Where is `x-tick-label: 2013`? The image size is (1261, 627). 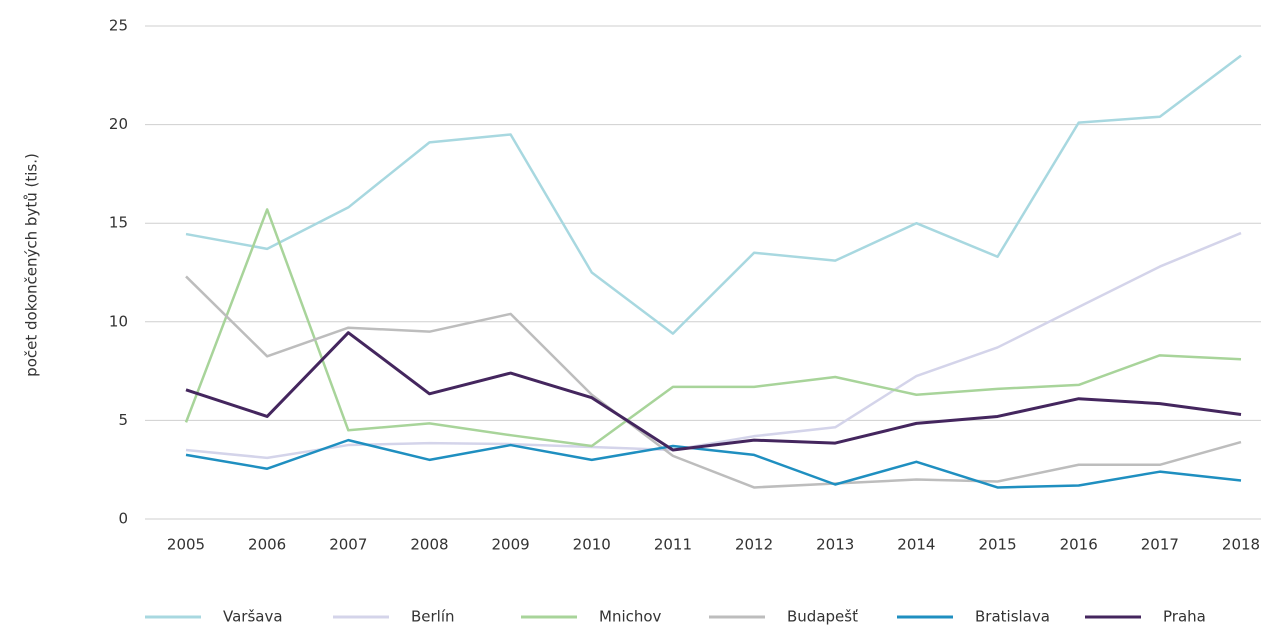
x-tick-label: 2013 is located at coordinates (835, 545).